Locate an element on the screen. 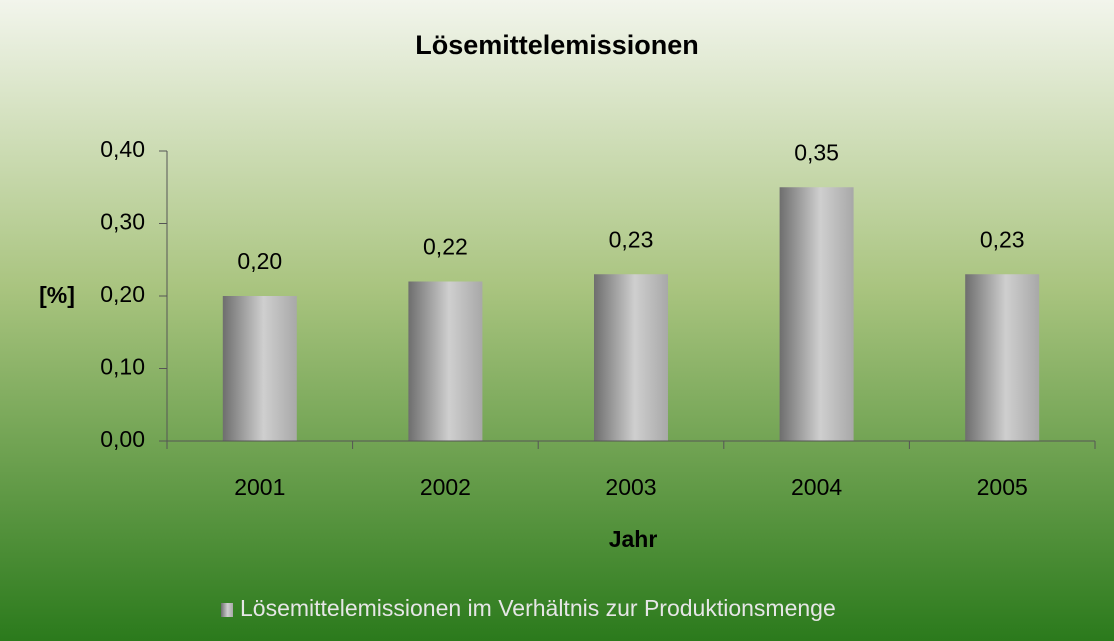  legend-marker is located at coordinates (227, 610).